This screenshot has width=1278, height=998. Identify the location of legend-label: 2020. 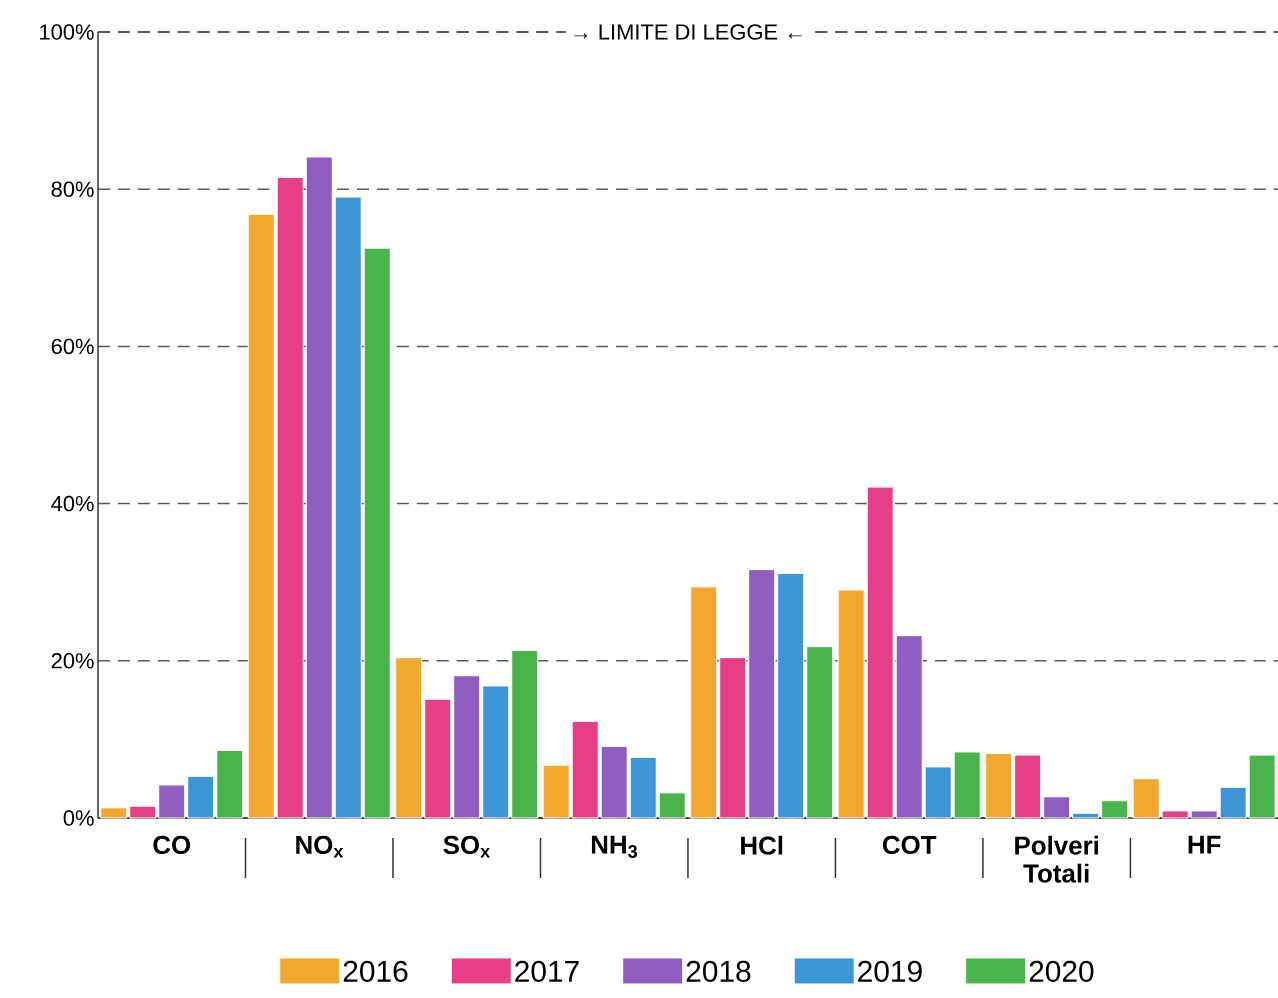
(1061, 971).